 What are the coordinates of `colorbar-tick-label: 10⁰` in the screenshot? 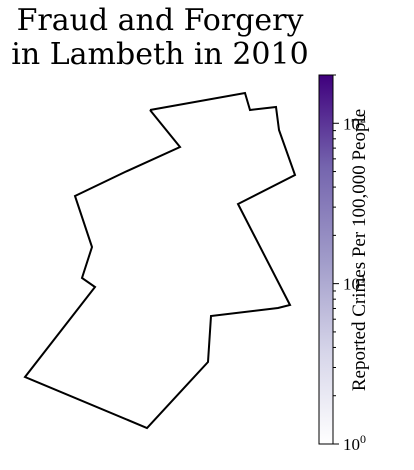 It's located at (354, 443).